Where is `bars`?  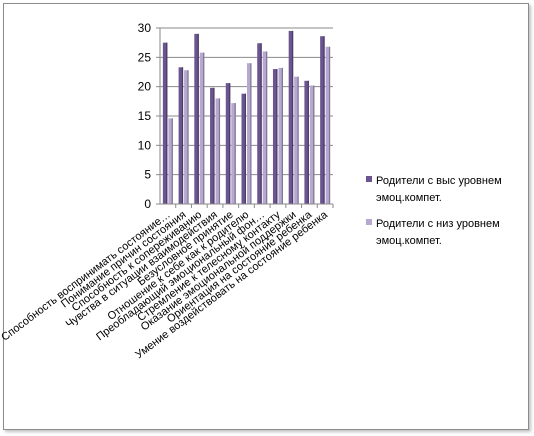
bars is located at coordinates (248, 119).